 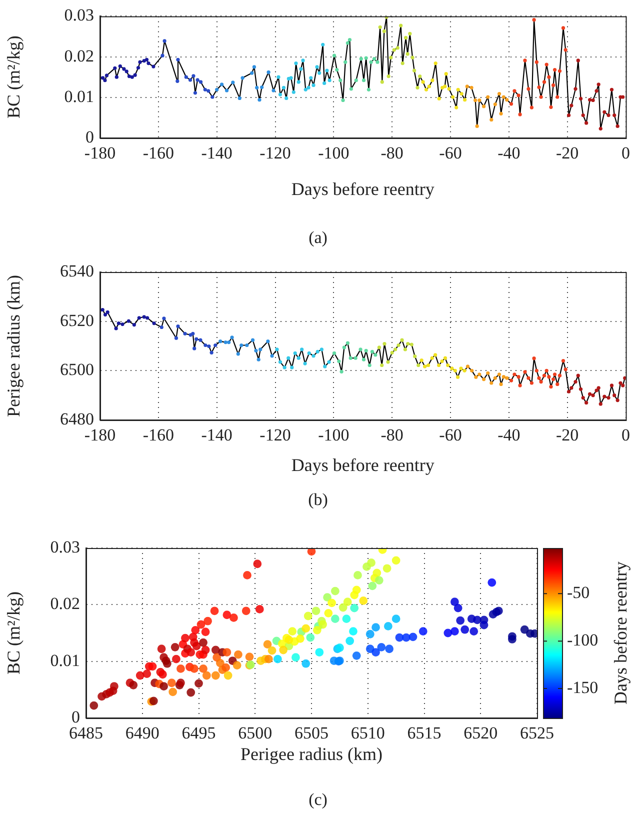 I want to click on y-tick-label: 6520, so click(x=77, y=320).